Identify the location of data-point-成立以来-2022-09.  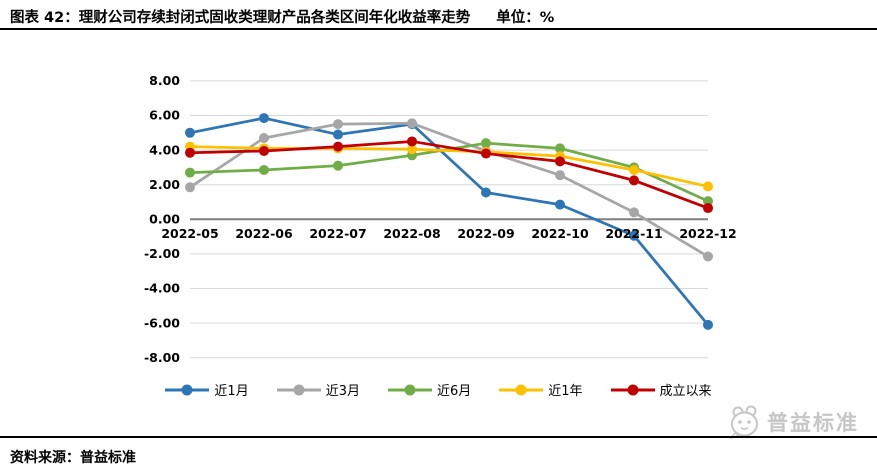
(486, 153).